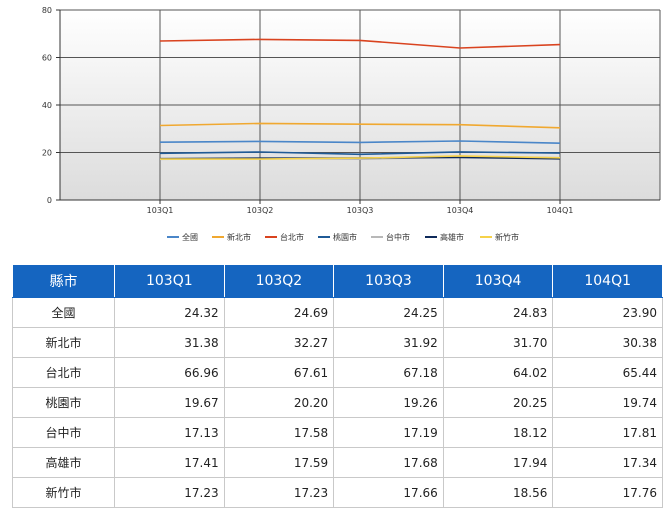  What do you see at coordinates (388, 402) in the screenshot?
I see `value-cell: 19.26` at bounding box center [388, 402].